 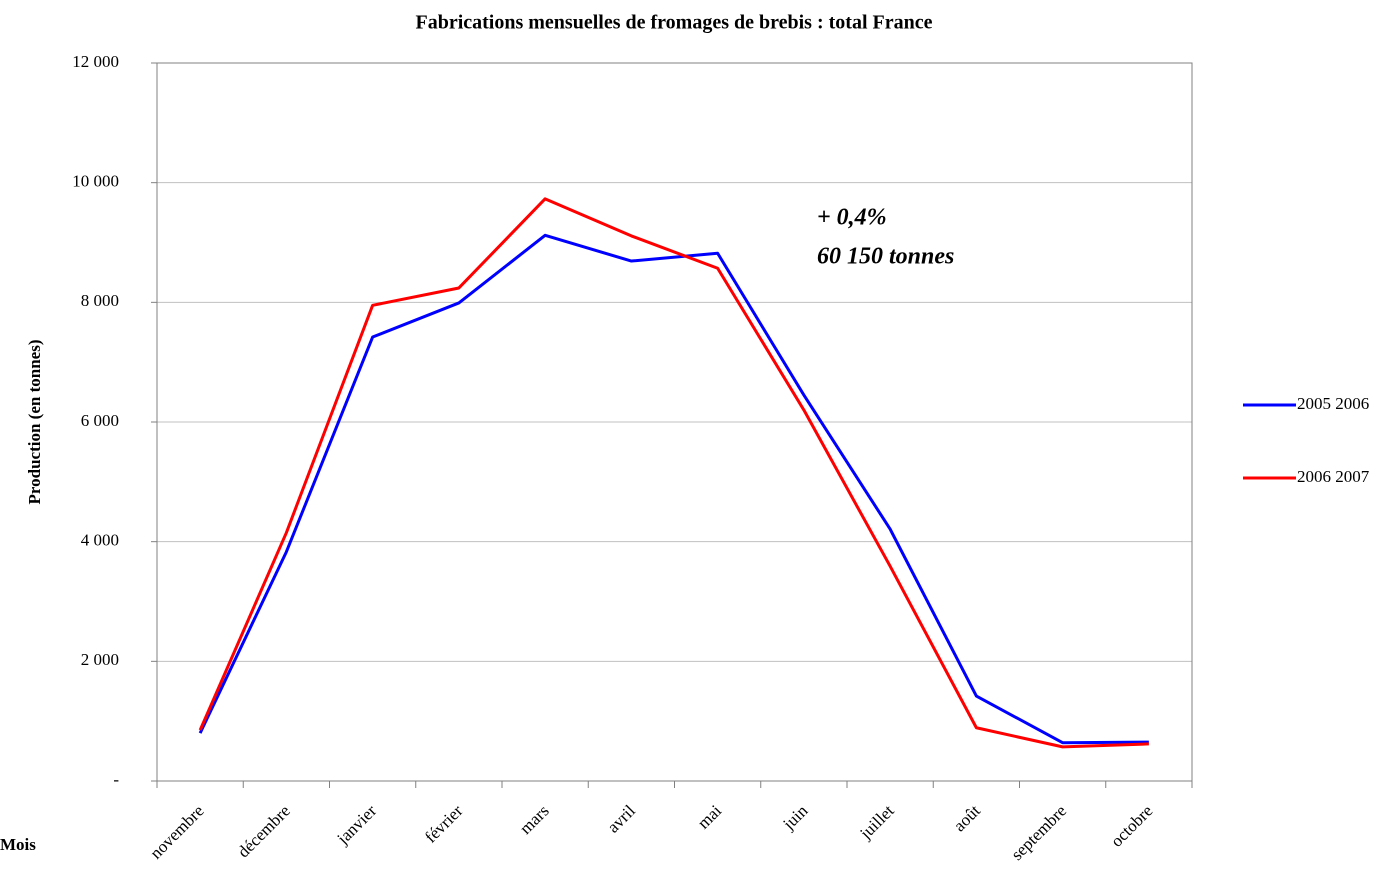 I want to click on x-tick-label: septembre, so click(x=1038, y=832).